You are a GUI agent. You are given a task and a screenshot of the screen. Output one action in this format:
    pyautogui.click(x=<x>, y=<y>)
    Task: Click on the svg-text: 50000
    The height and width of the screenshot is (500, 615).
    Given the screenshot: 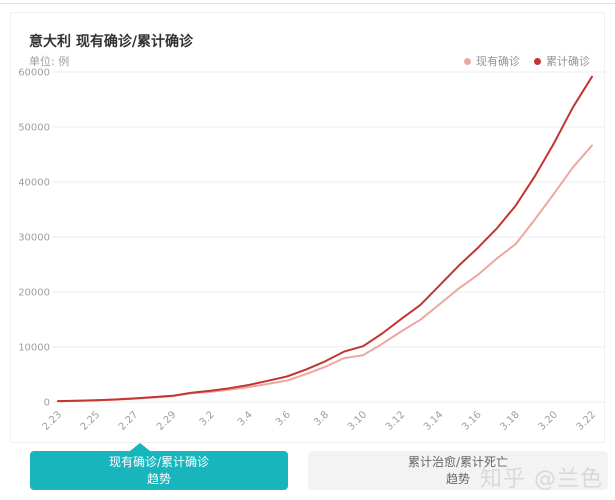 What is the action you would take?
    pyautogui.click(x=34, y=128)
    